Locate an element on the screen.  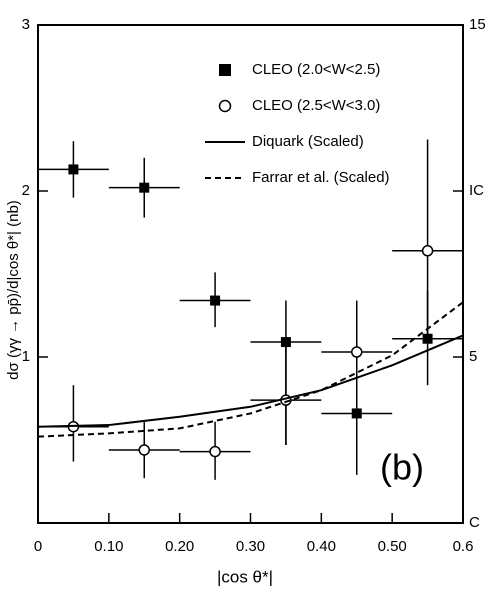
legend-label: Farrar et al. (Scaled) is located at coordinates (321, 177).